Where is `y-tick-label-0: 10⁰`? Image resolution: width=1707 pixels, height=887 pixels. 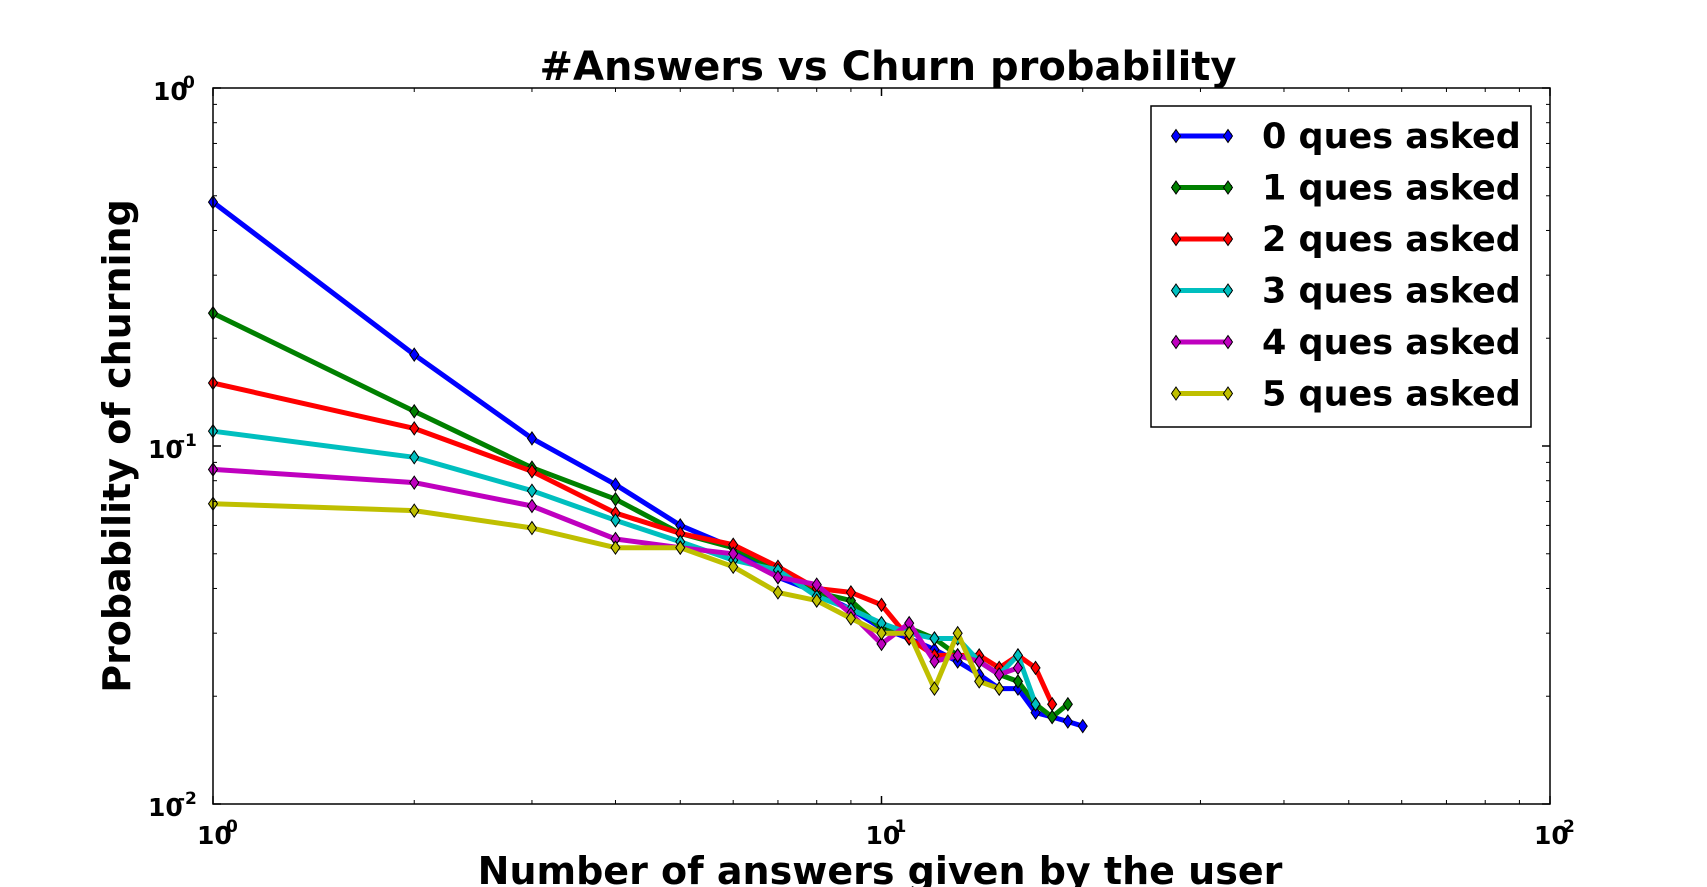 y-tick-label-0: 10⁰ is located at coordinates (174, 89).